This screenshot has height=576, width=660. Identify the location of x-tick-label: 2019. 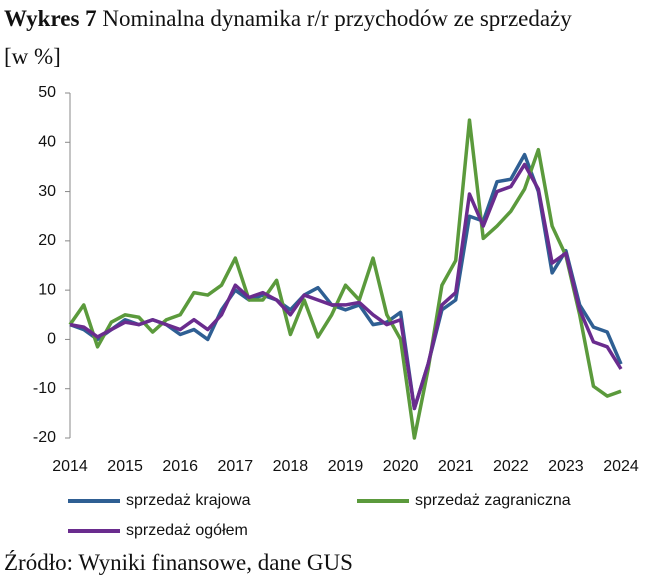
(346, 466).